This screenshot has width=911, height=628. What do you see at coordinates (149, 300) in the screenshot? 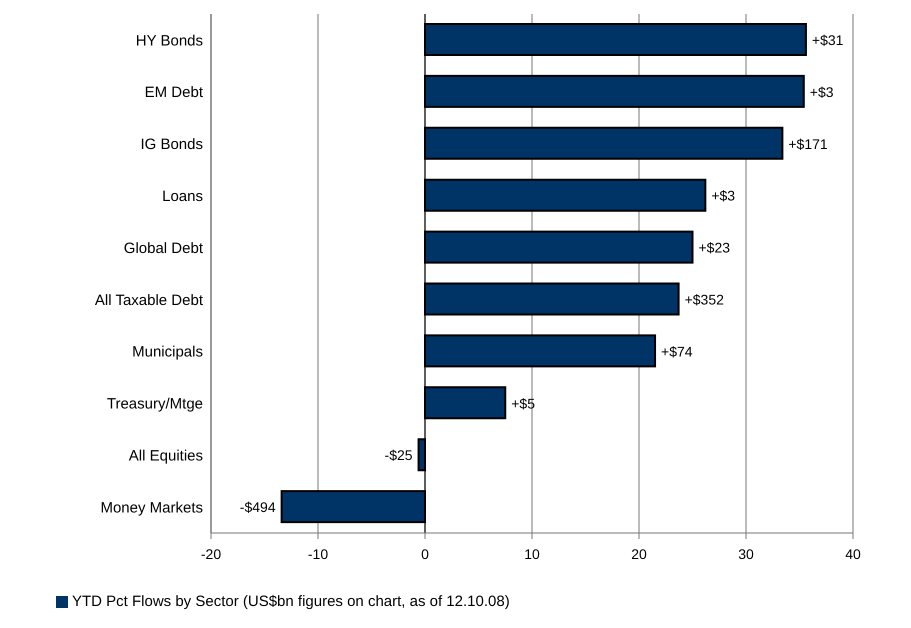
I see `y-tick-label: All Taxable Debt` at bounding box center [149, 300].